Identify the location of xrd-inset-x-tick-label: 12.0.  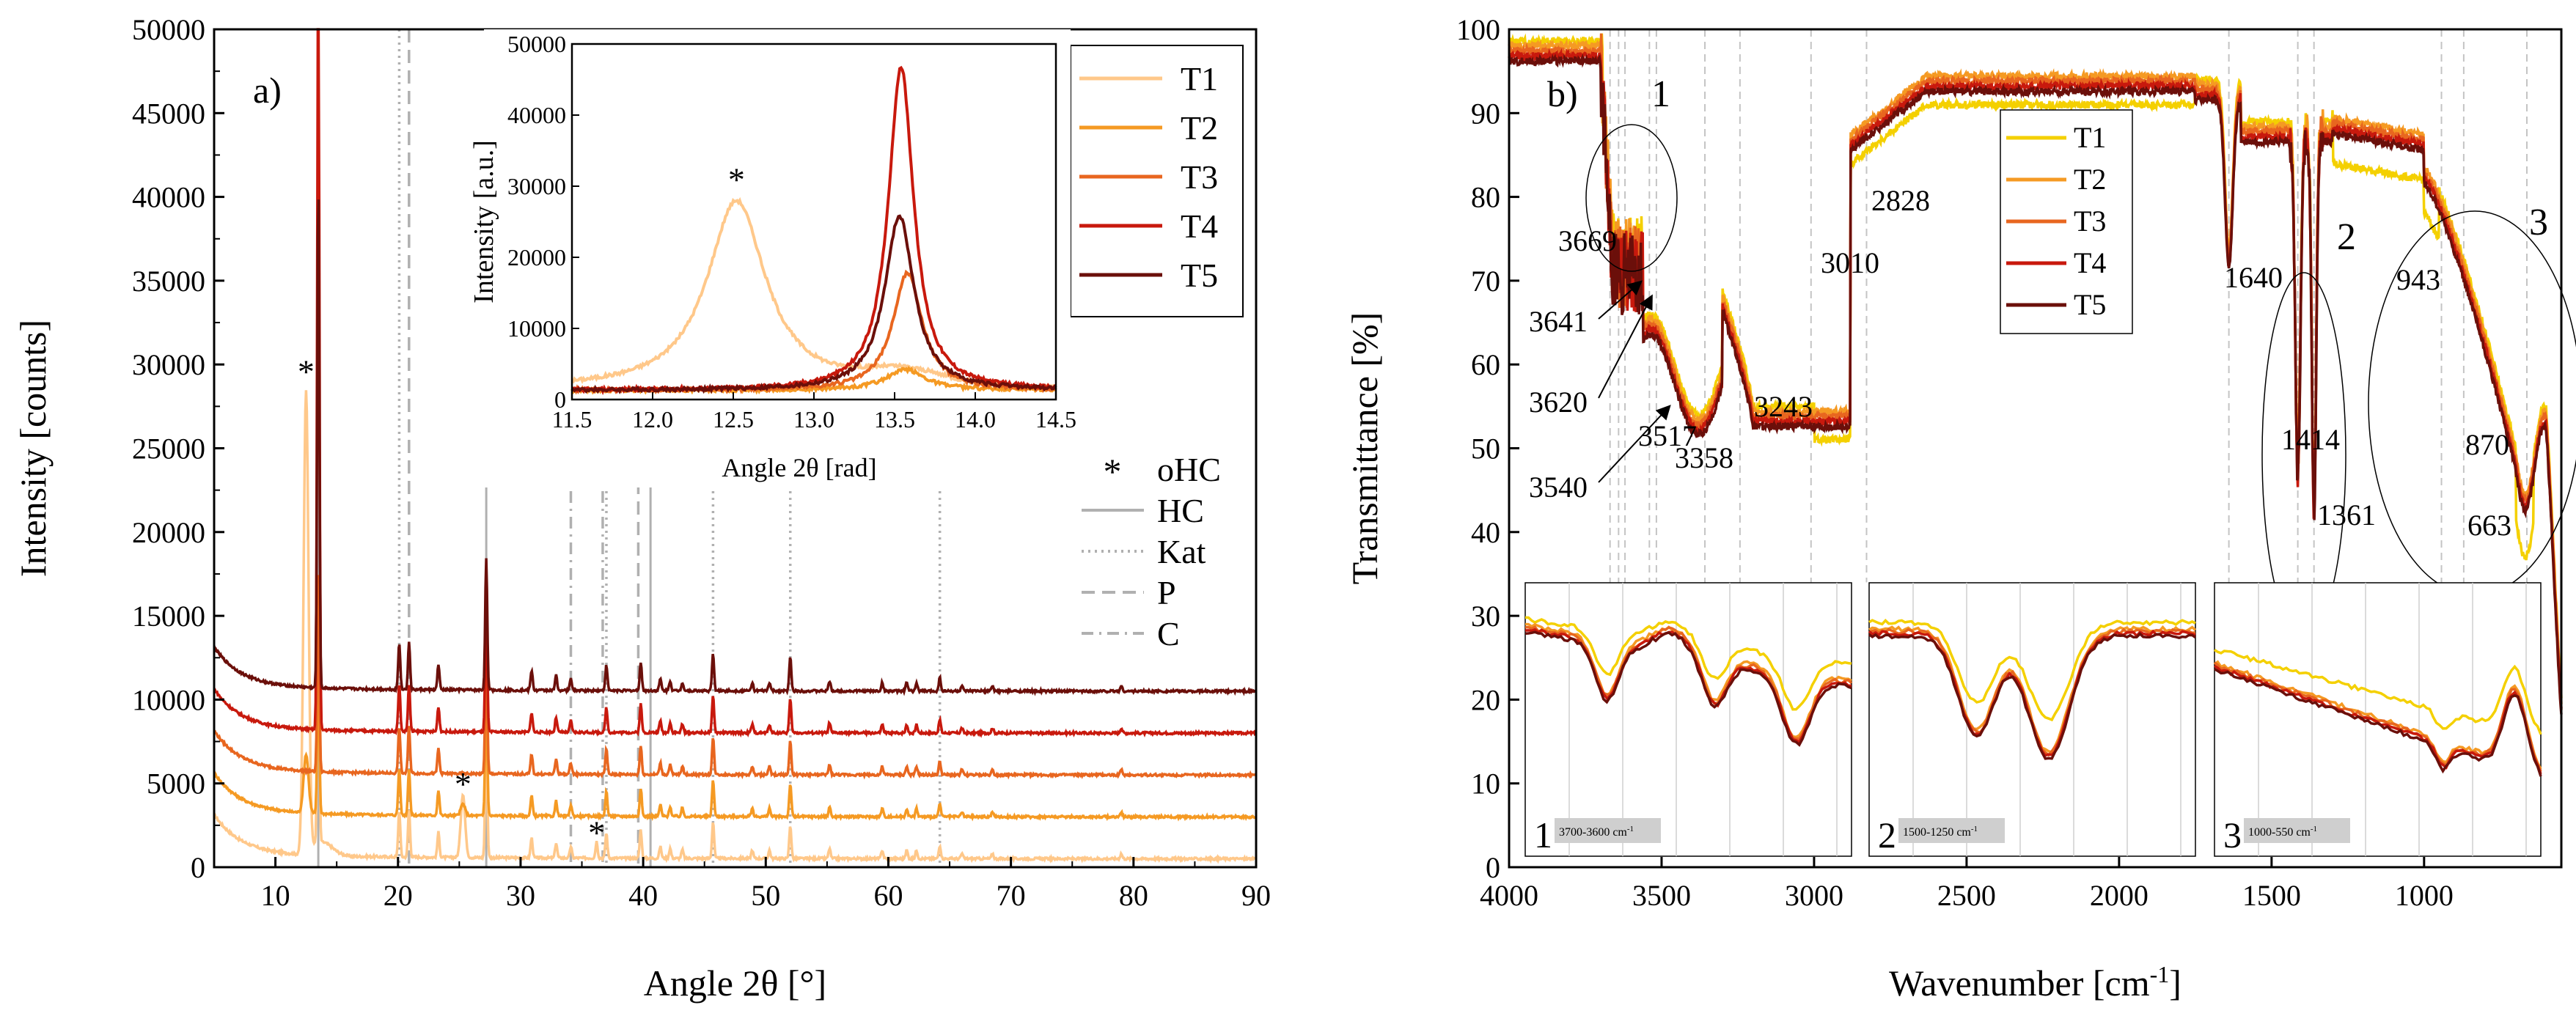
(652, 419).